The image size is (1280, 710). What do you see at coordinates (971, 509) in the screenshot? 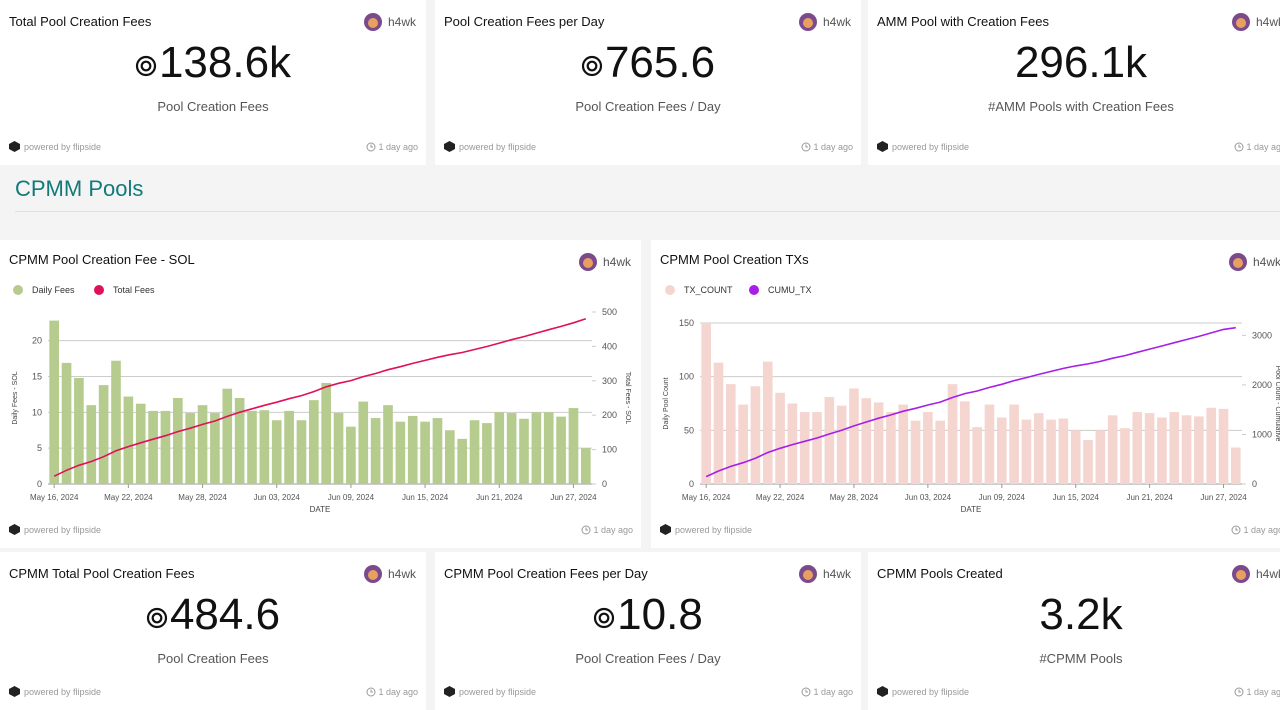
I see `x-axis-title: DATE` at bounding box center [971, 509].